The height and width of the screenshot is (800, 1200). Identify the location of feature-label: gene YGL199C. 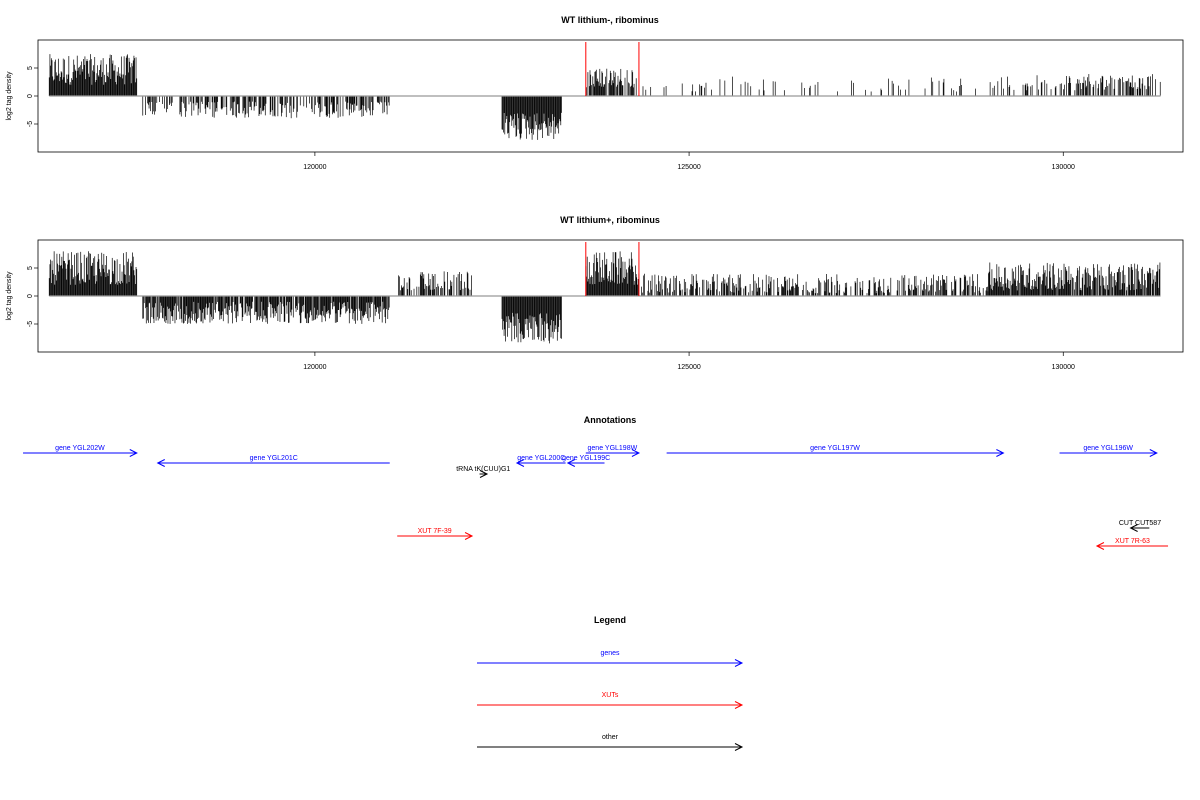
(586, 458).